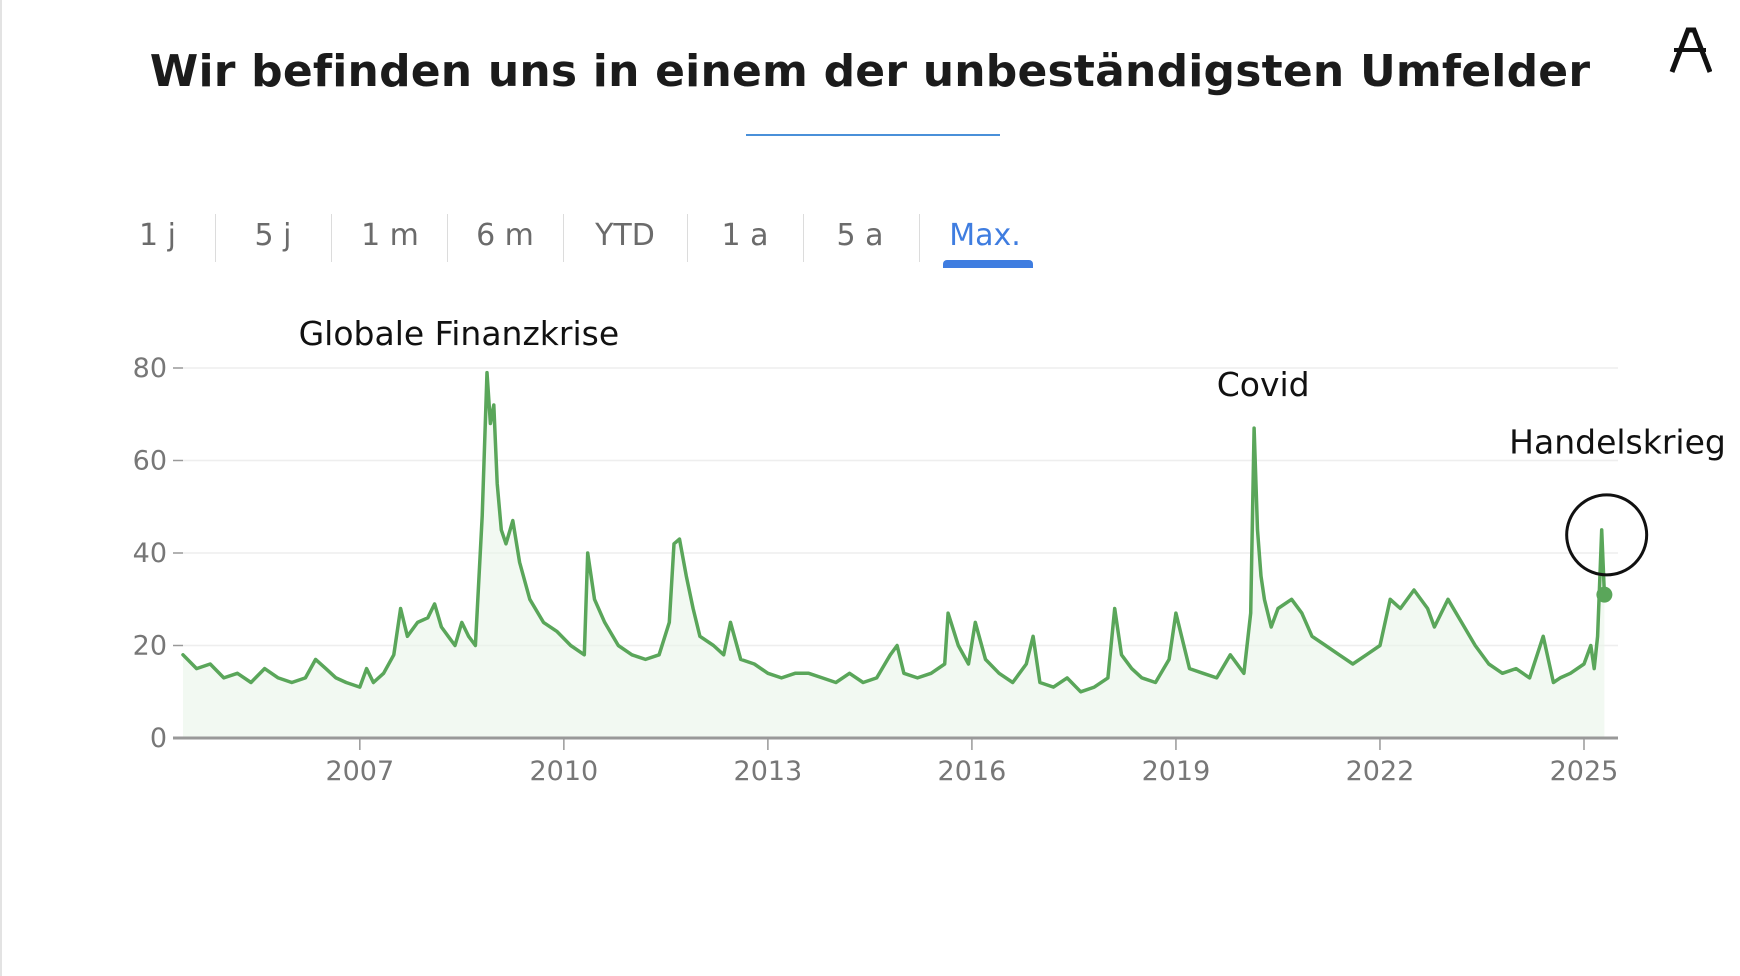 This screenshot has width=1740, height=976. Describe the element at coordinates (768, 771) in the screenshot. I see `x-tick-label: 2013` at that location.